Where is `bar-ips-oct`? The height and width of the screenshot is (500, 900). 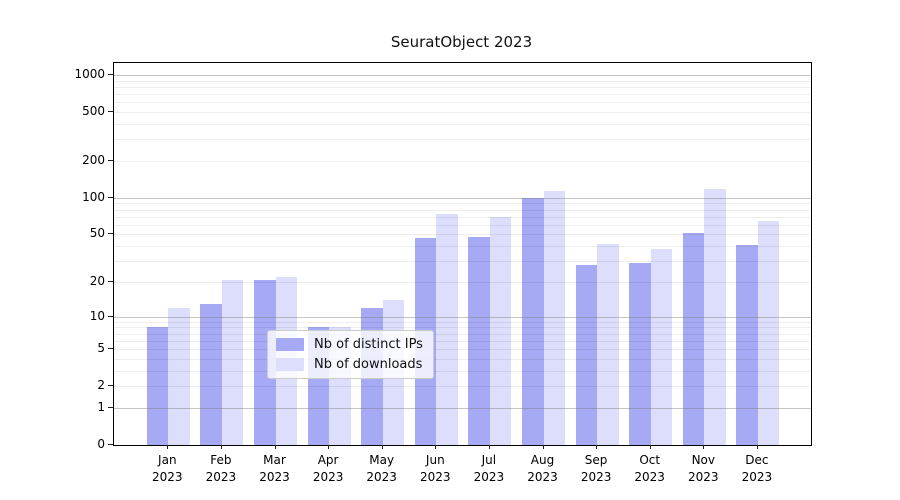 bar-ips-oct is located at coordinates (640, 353).